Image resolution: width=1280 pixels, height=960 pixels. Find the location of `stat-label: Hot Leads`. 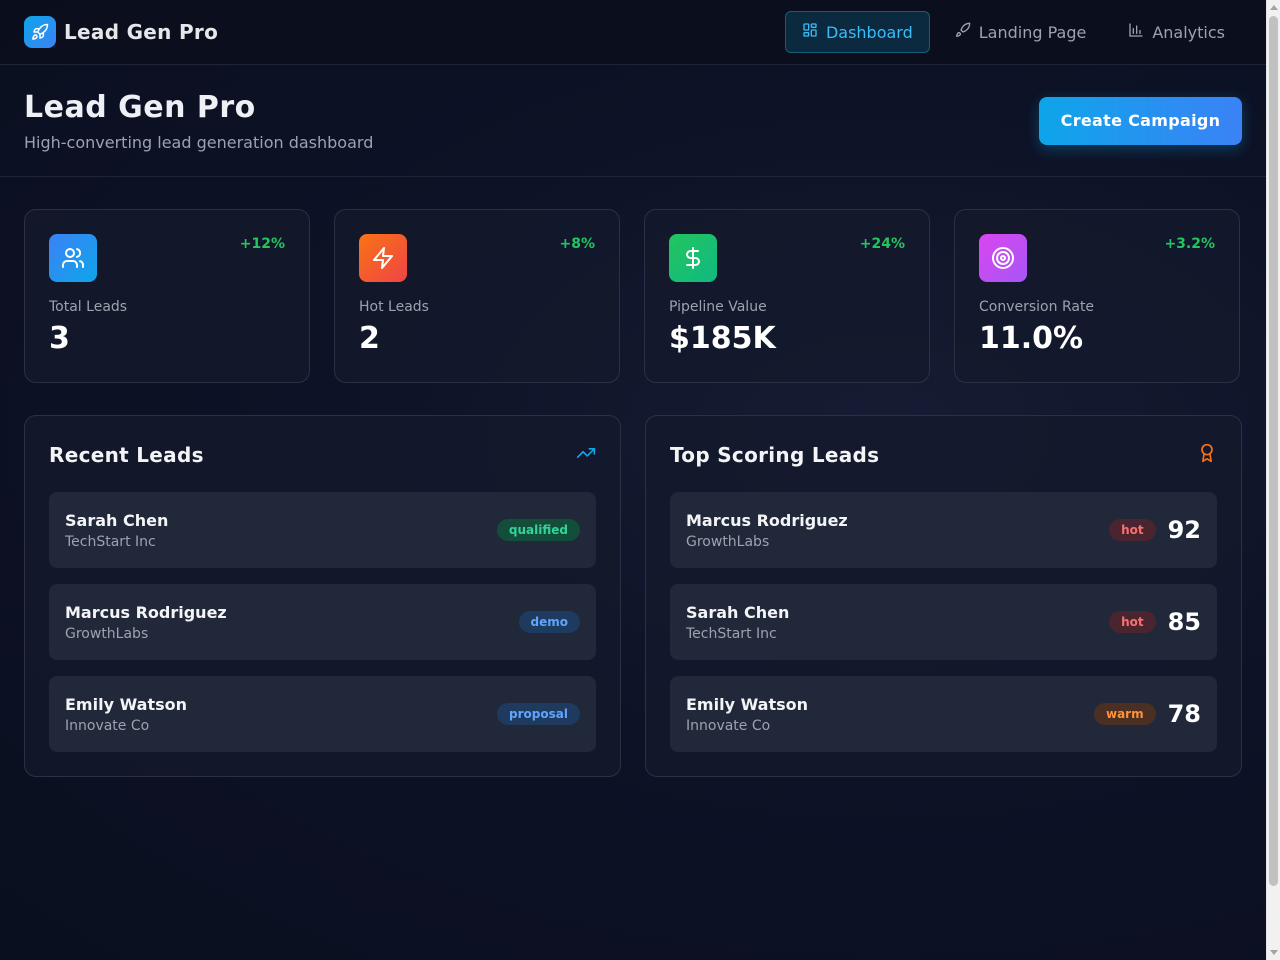

stat-label: Hot Leads is located at coordinates (394, 307).